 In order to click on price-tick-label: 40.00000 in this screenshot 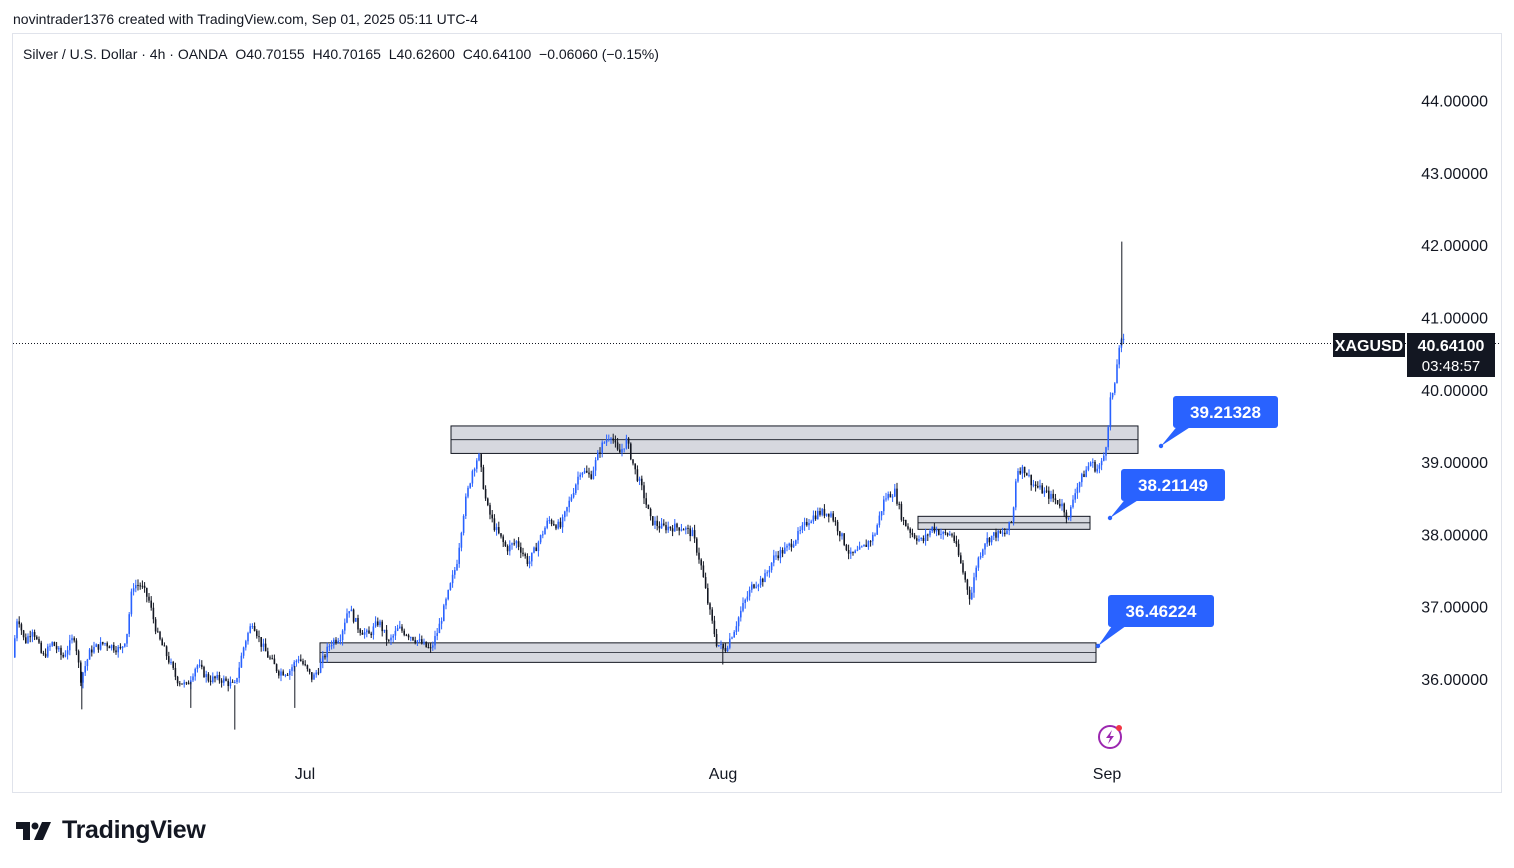, I will do `click(1454, 391)`.